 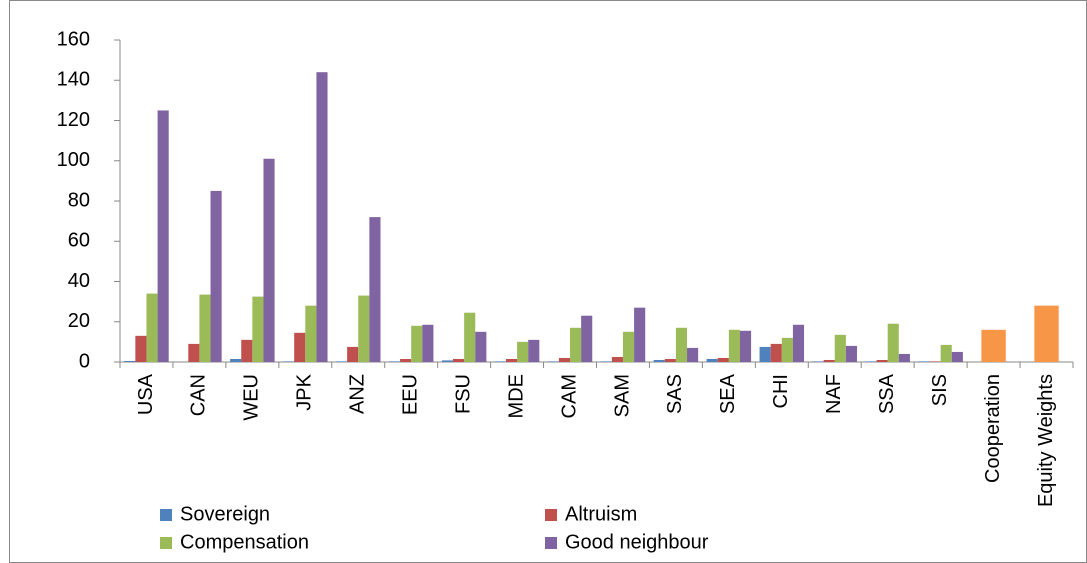 What do you see at coordinates (463, 394) in the screenshot?
I see `x-tick-label: FSU` at bounding box center [463, 394].